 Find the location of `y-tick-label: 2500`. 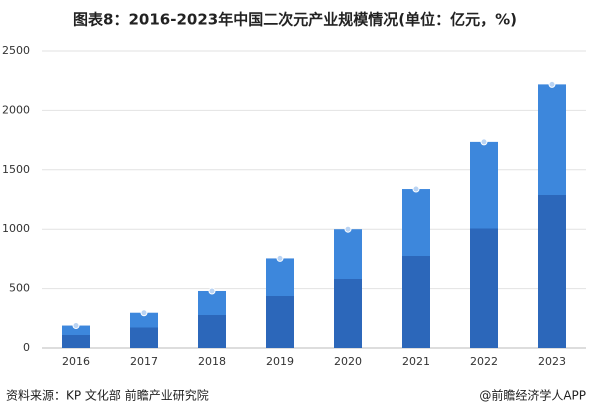

y-tick-label: 2500 is located at coordinates (16, 50).